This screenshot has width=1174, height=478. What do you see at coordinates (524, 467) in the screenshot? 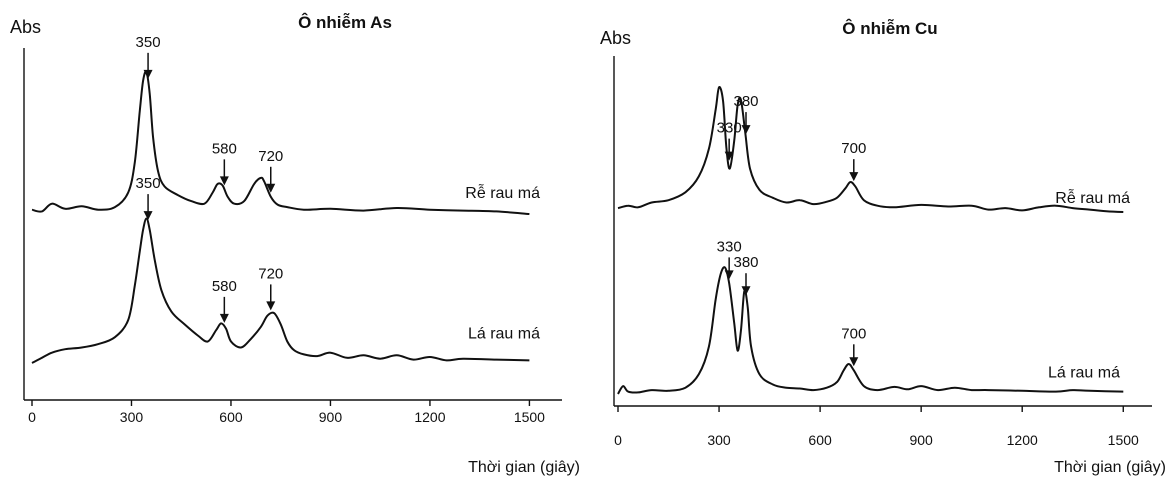
I see `as-x-axis-label: Thời gian (giây)` at bounding box center [524, 467].